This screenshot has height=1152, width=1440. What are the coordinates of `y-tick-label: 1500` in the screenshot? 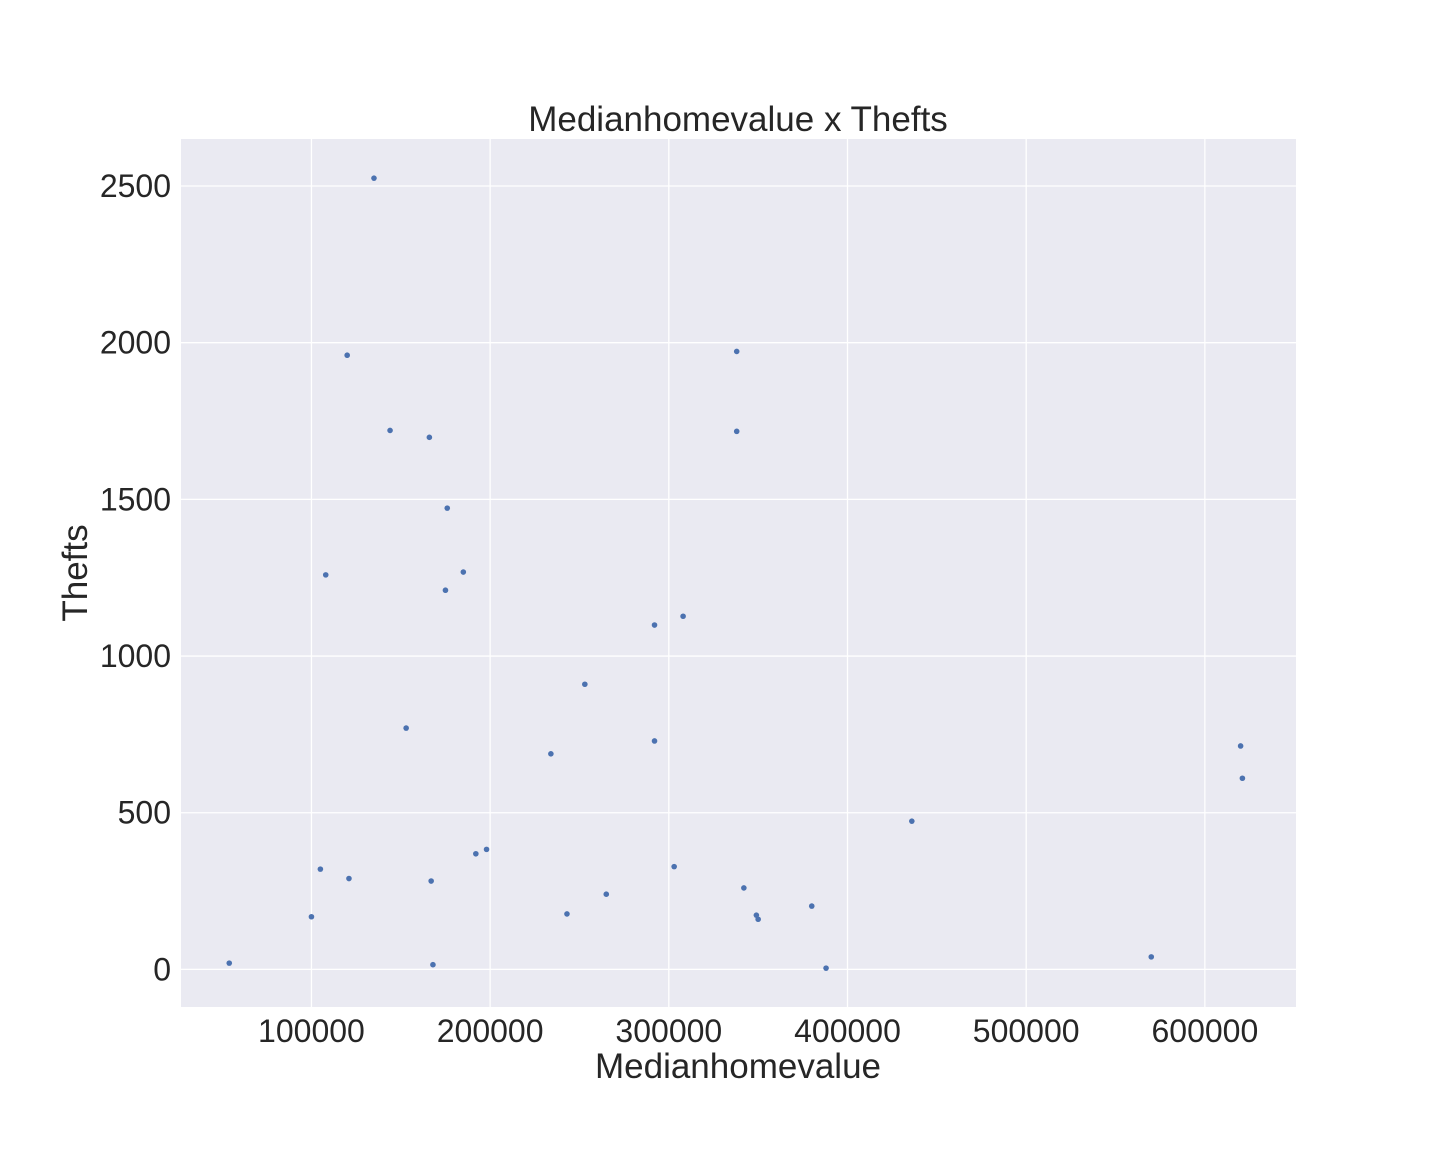 It's located at (135, 499).